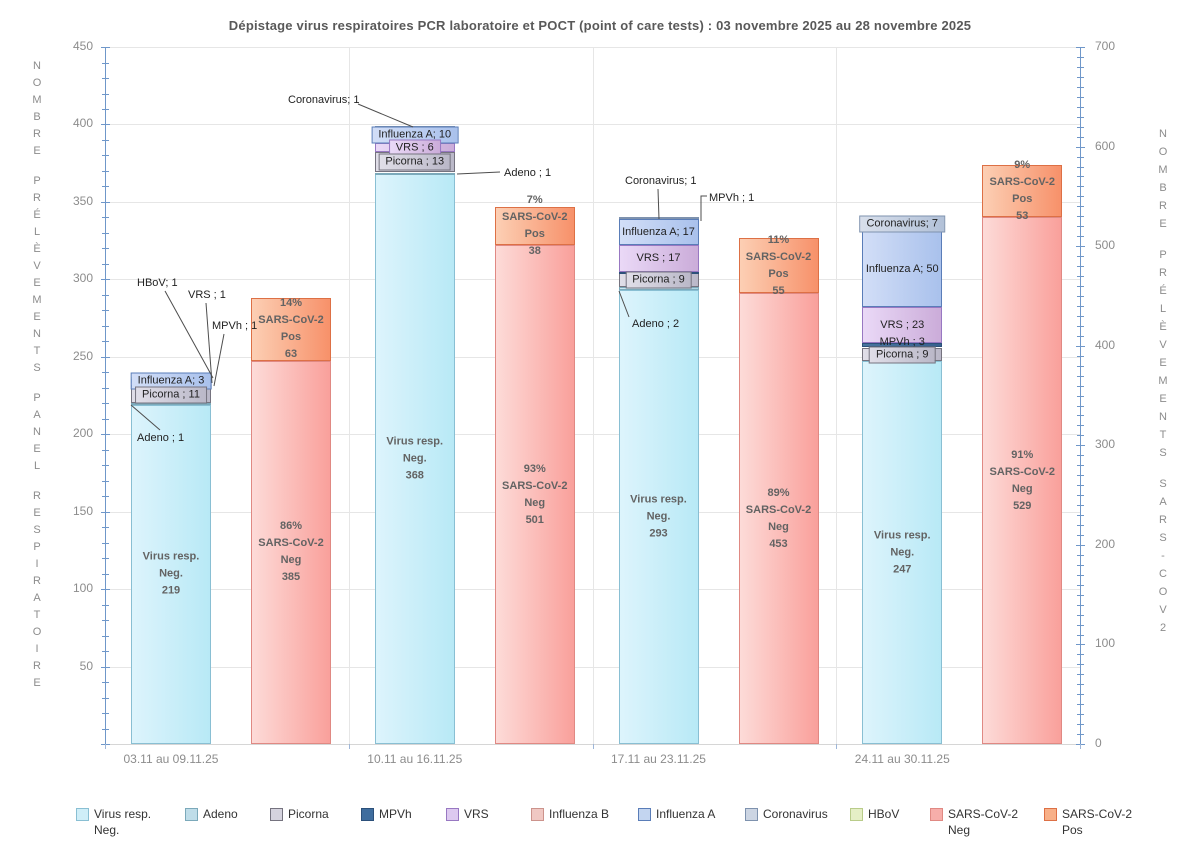  I want to click on legend-item-adeno: Adeno, so click(211, 814).